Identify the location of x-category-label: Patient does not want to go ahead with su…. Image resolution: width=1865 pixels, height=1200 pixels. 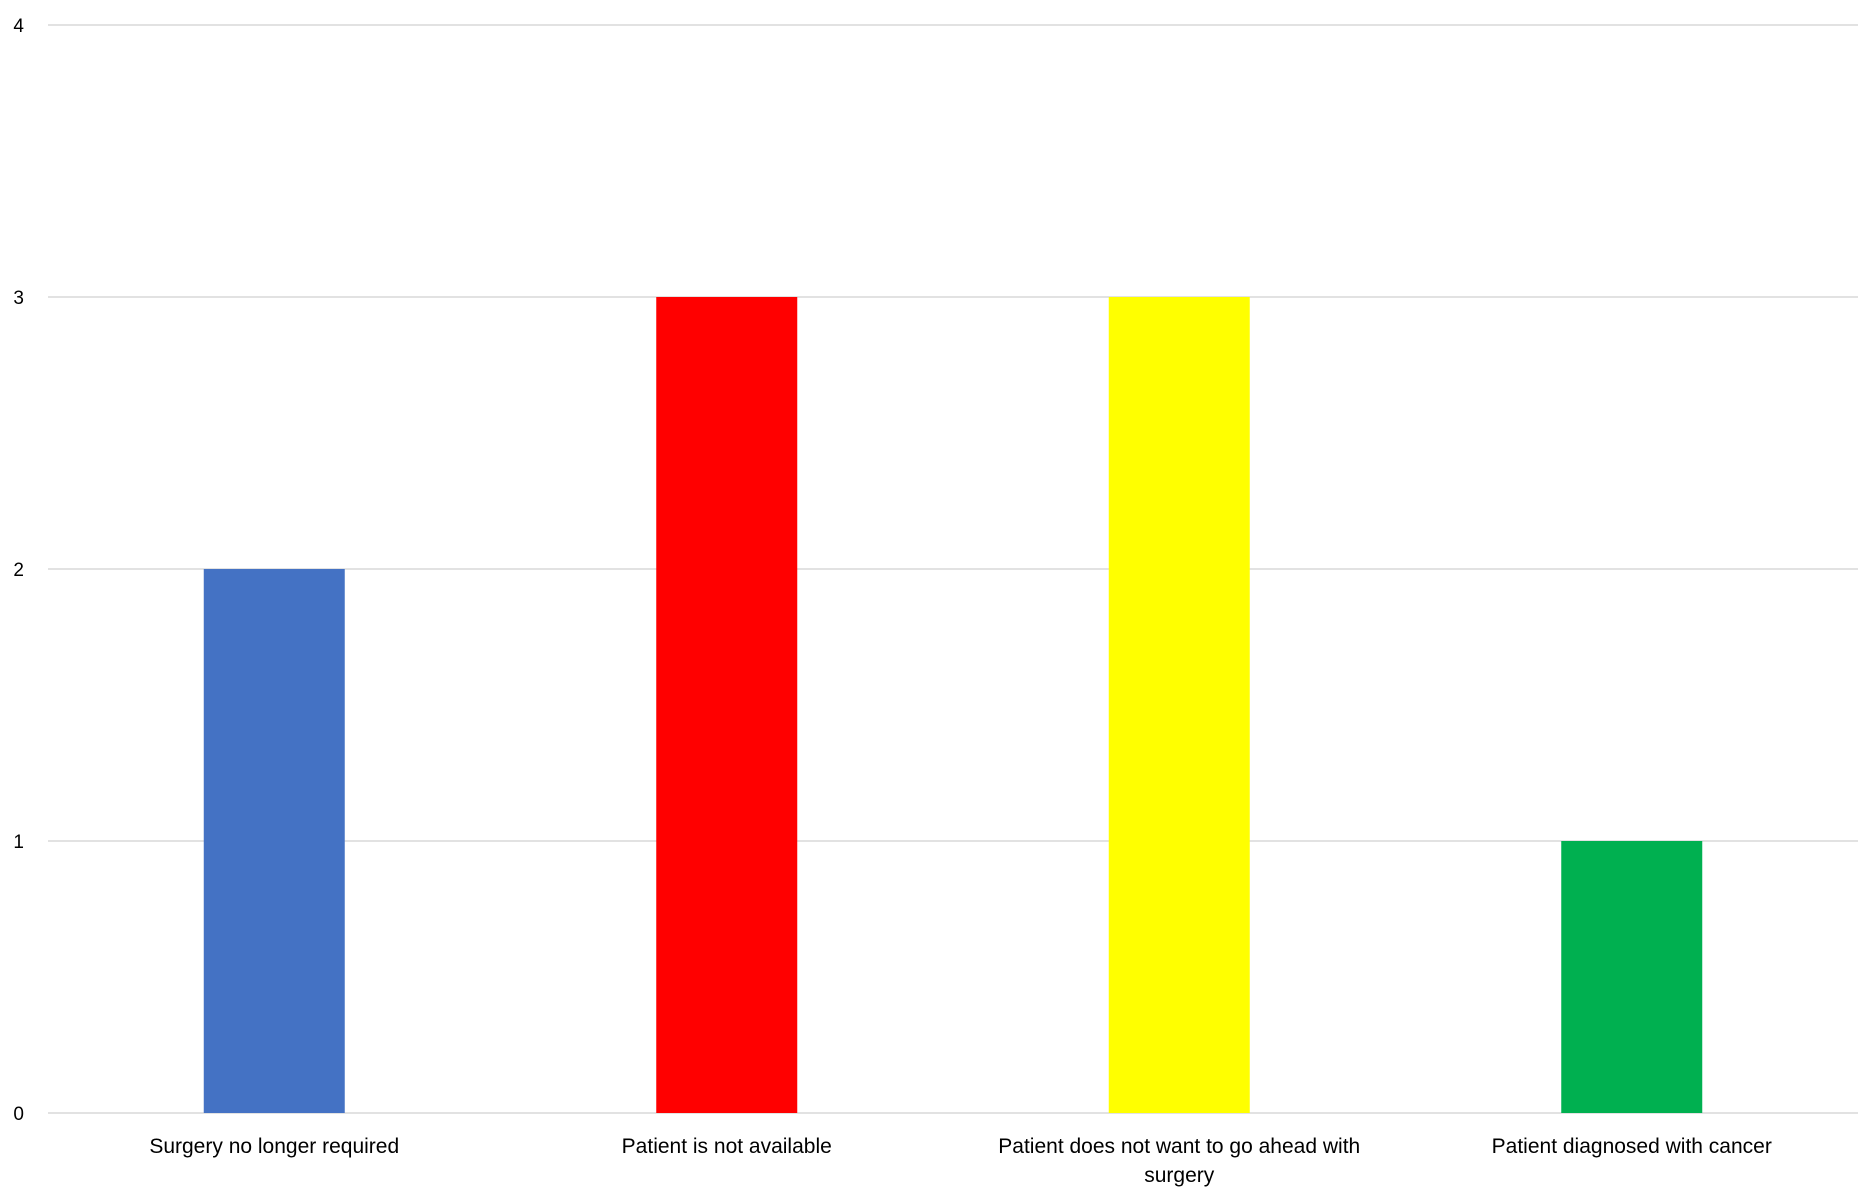
(1179, 1161).